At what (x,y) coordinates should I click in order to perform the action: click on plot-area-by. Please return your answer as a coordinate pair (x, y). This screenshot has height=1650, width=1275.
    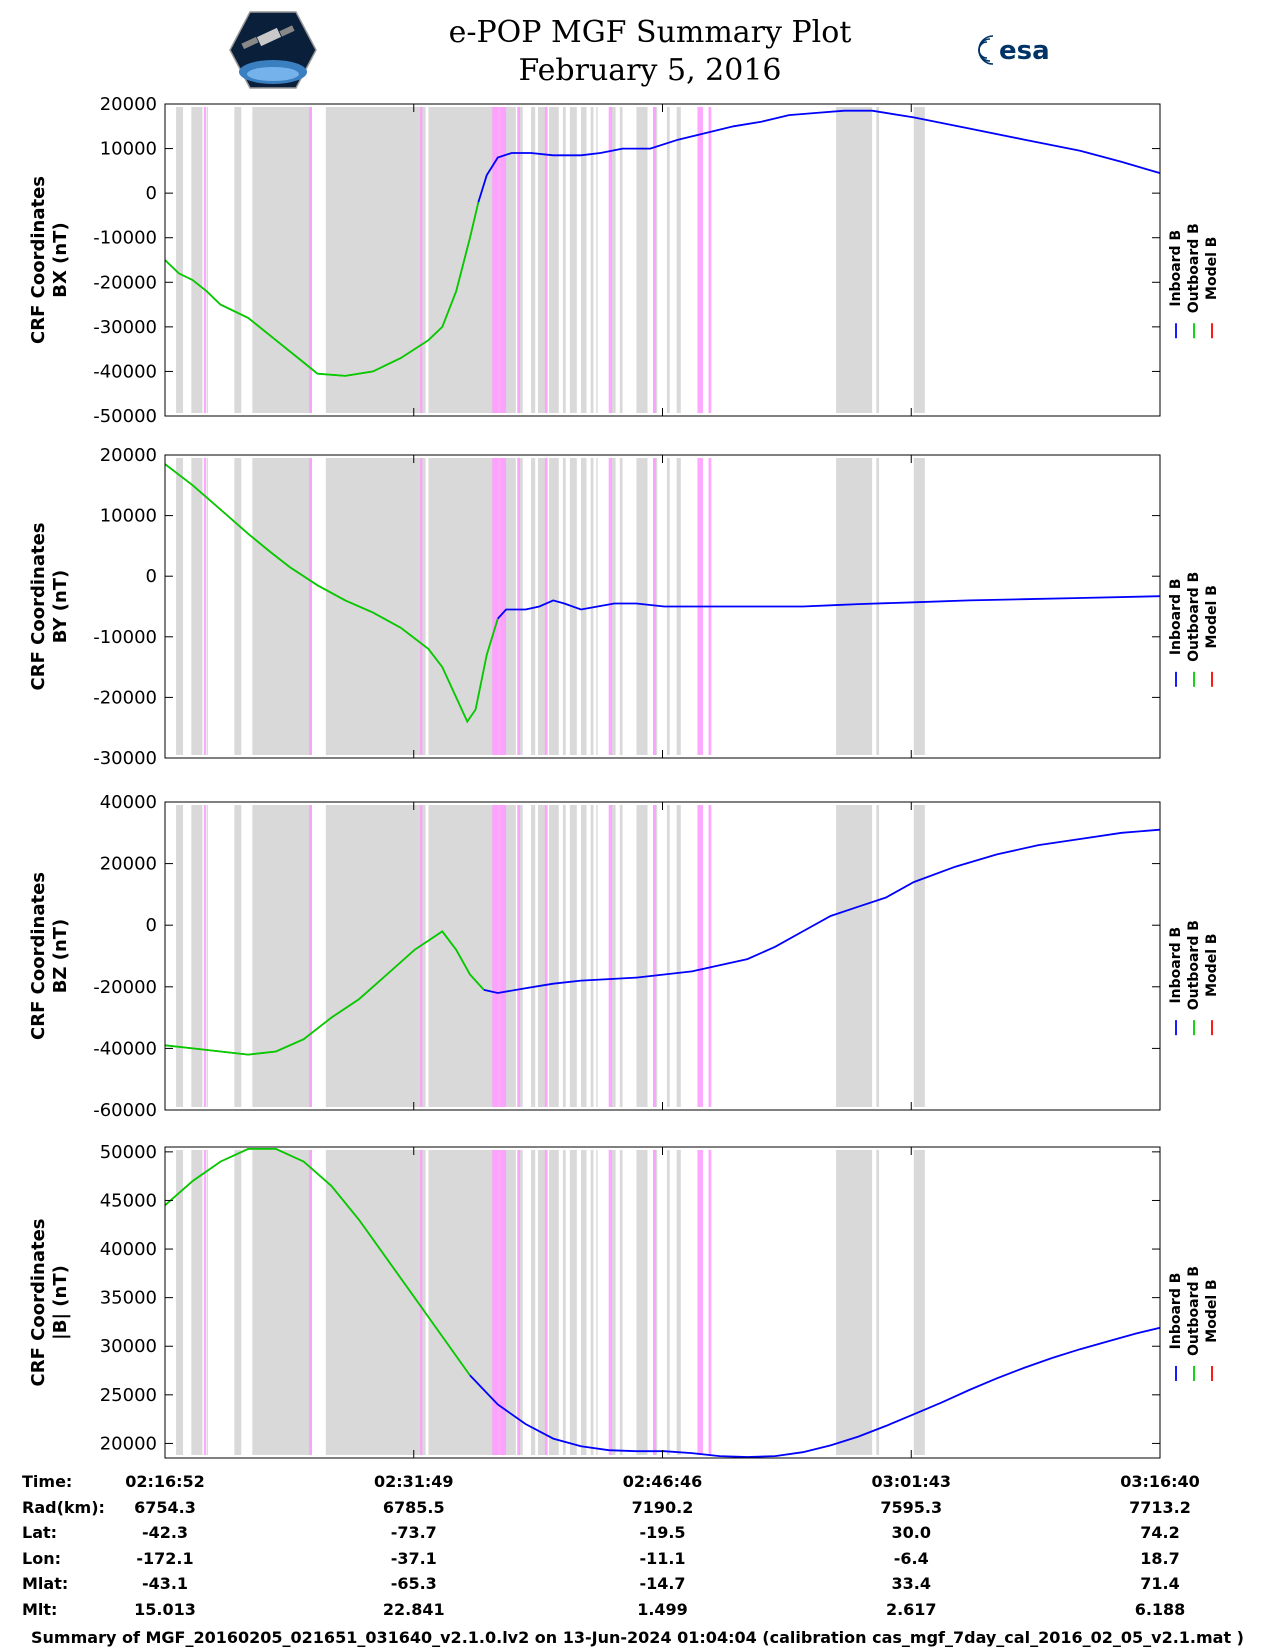
    Looking at the image, I should click on (662, 606).